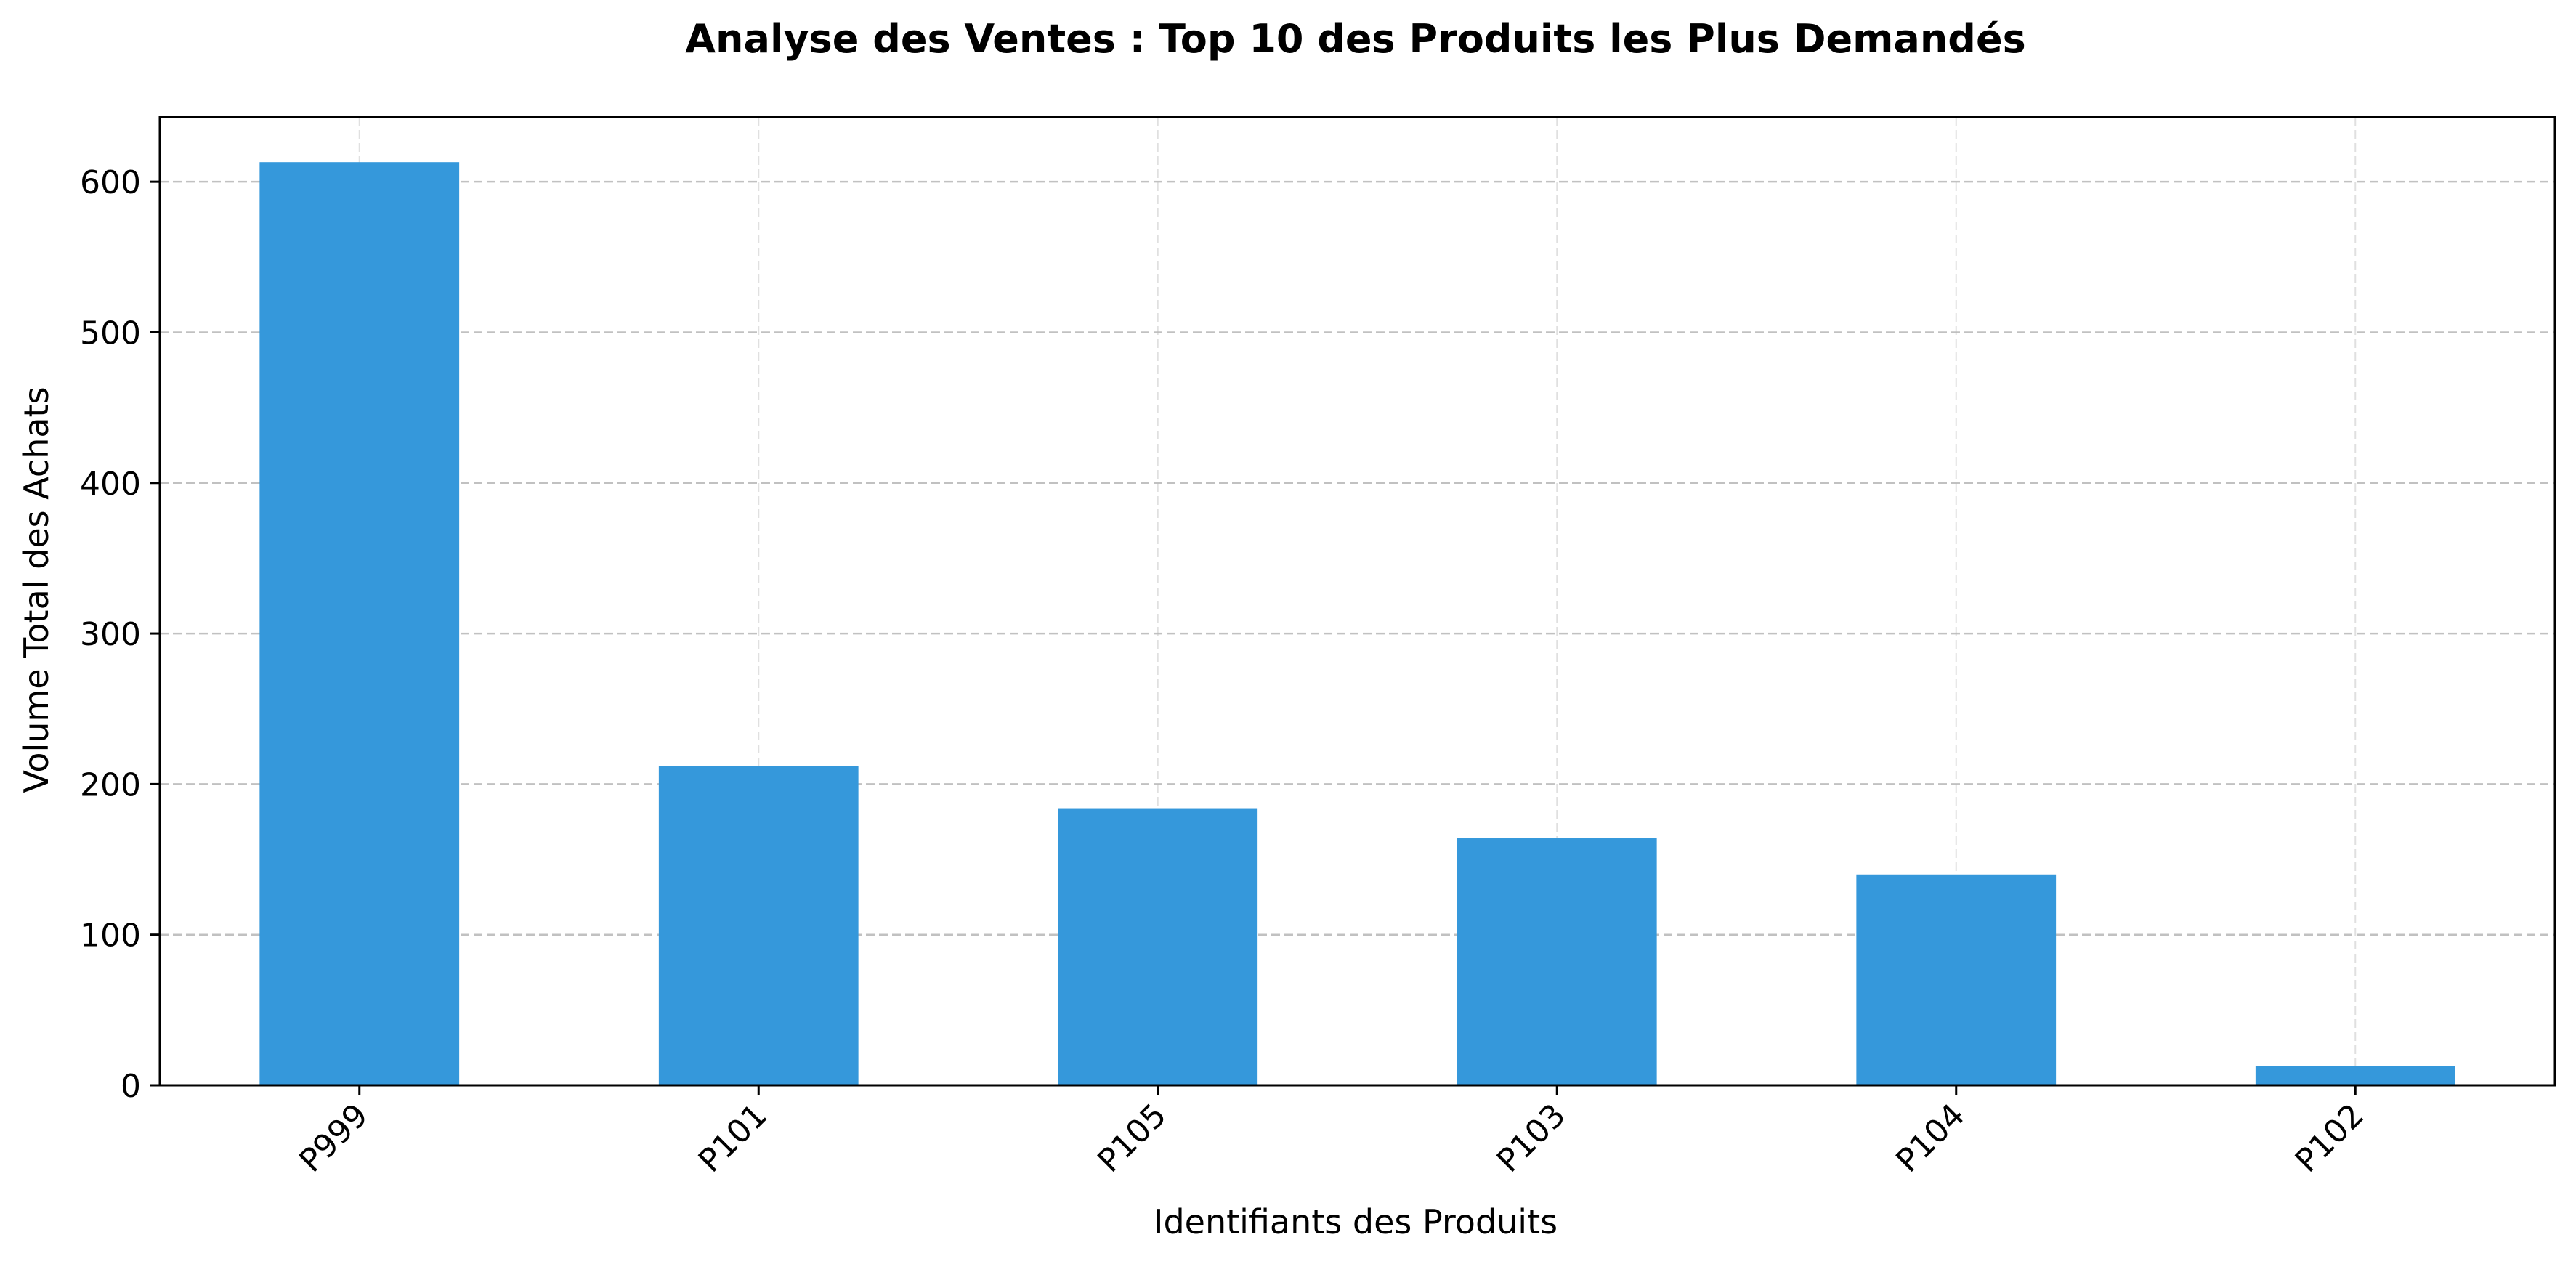 The width and height of the screenshot is (2576, 1264). I want to click on y-tick-label: 200, so click(110, 784).